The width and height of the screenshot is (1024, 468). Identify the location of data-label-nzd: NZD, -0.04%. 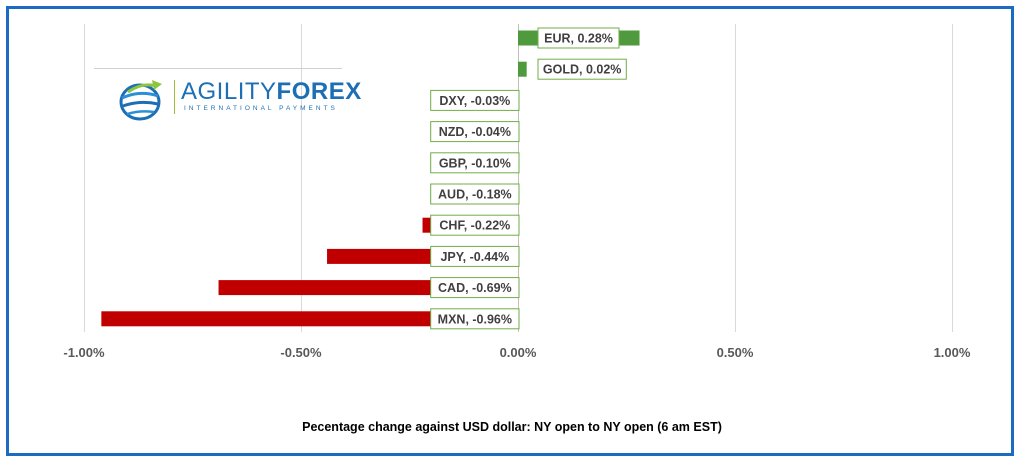
(475, 132).